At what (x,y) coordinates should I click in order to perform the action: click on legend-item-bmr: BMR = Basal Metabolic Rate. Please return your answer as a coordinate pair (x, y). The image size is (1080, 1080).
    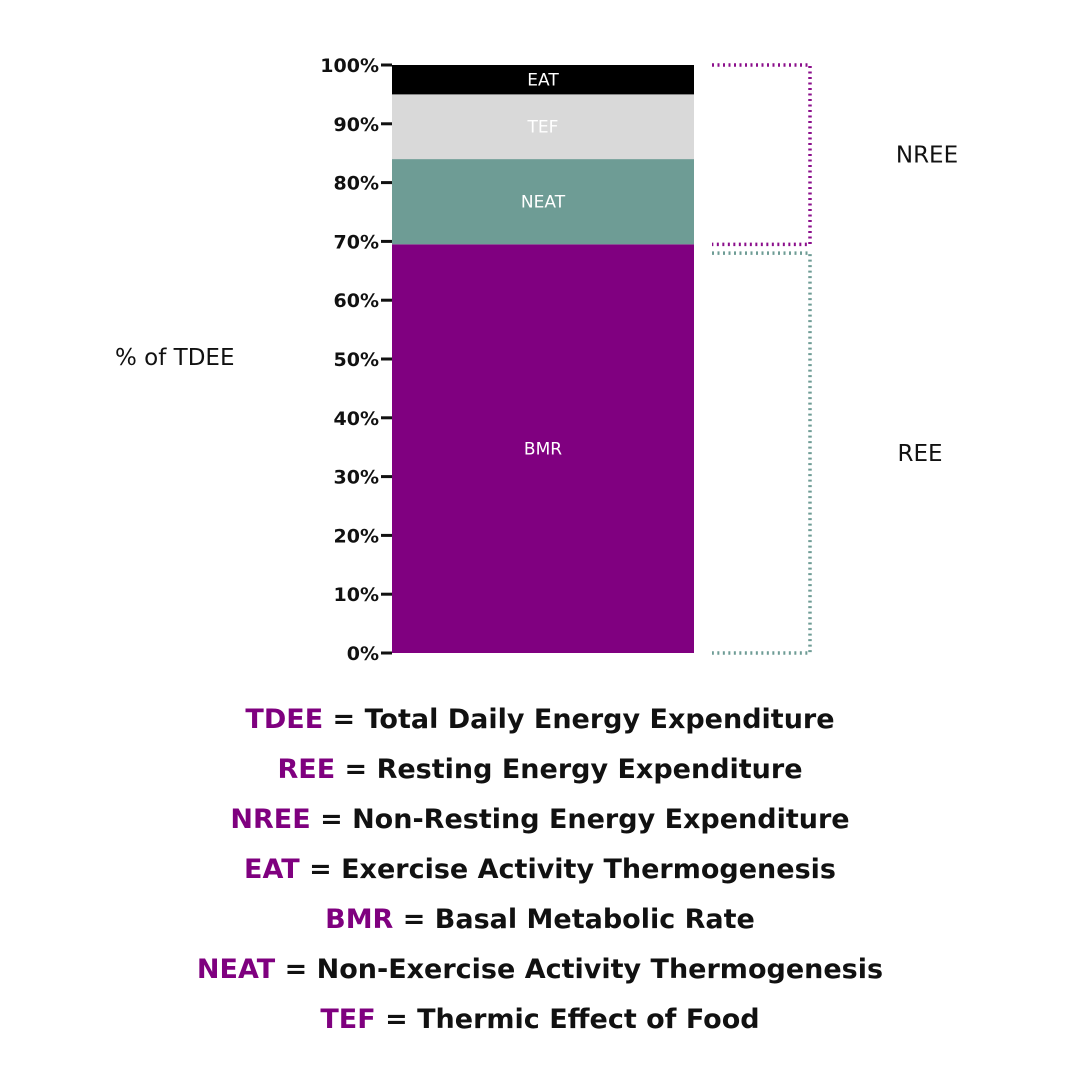
    Looking at the image, I should click on (540, 925).